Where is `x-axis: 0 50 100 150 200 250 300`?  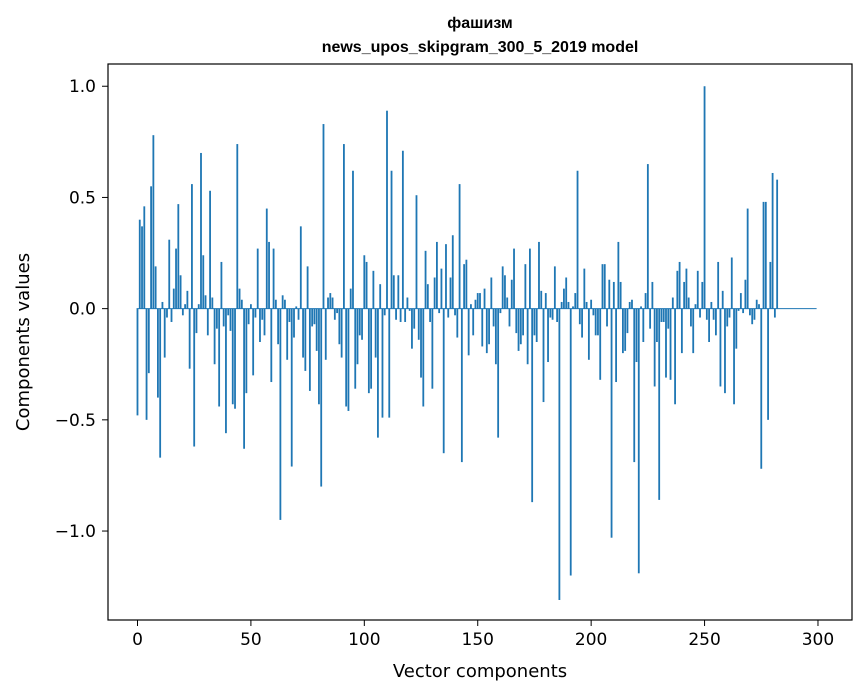 x-axis: 0 50 100 150 200 250 300 is located at coordinates (483, 635).